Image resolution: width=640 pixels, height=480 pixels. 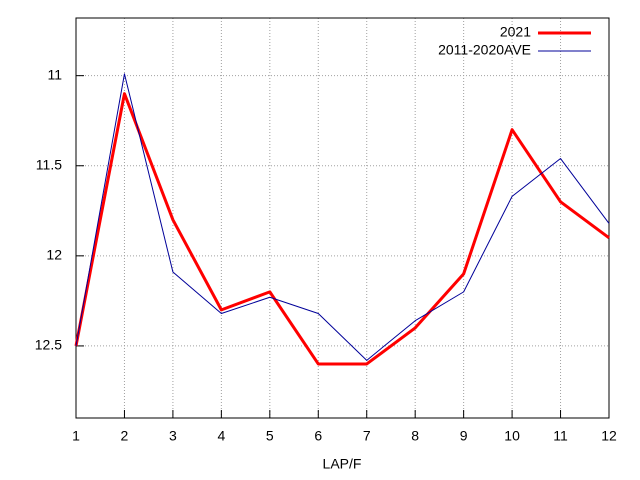 What do you see at coordinates (125, 436) in the screenshot?
I see `x-tick-label: 2` at bounding box center [125, 436].